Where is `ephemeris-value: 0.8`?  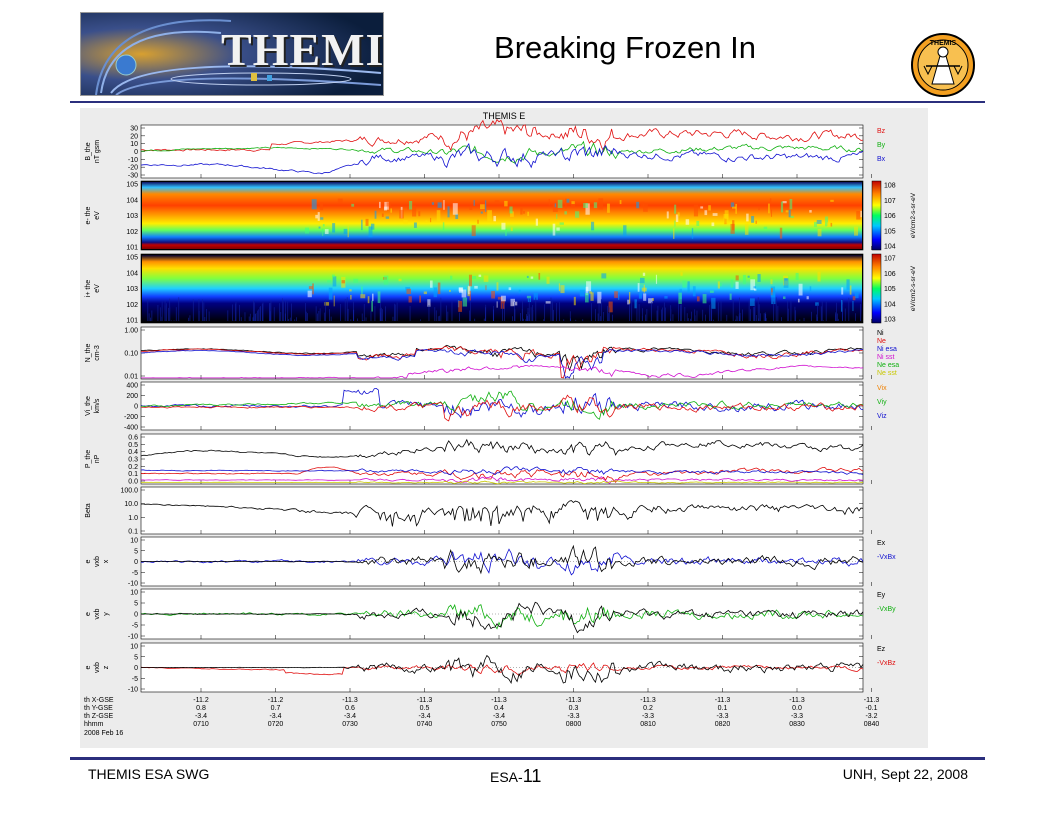
ephemeris-value: 0.8 is located at coordinates (201, 708).